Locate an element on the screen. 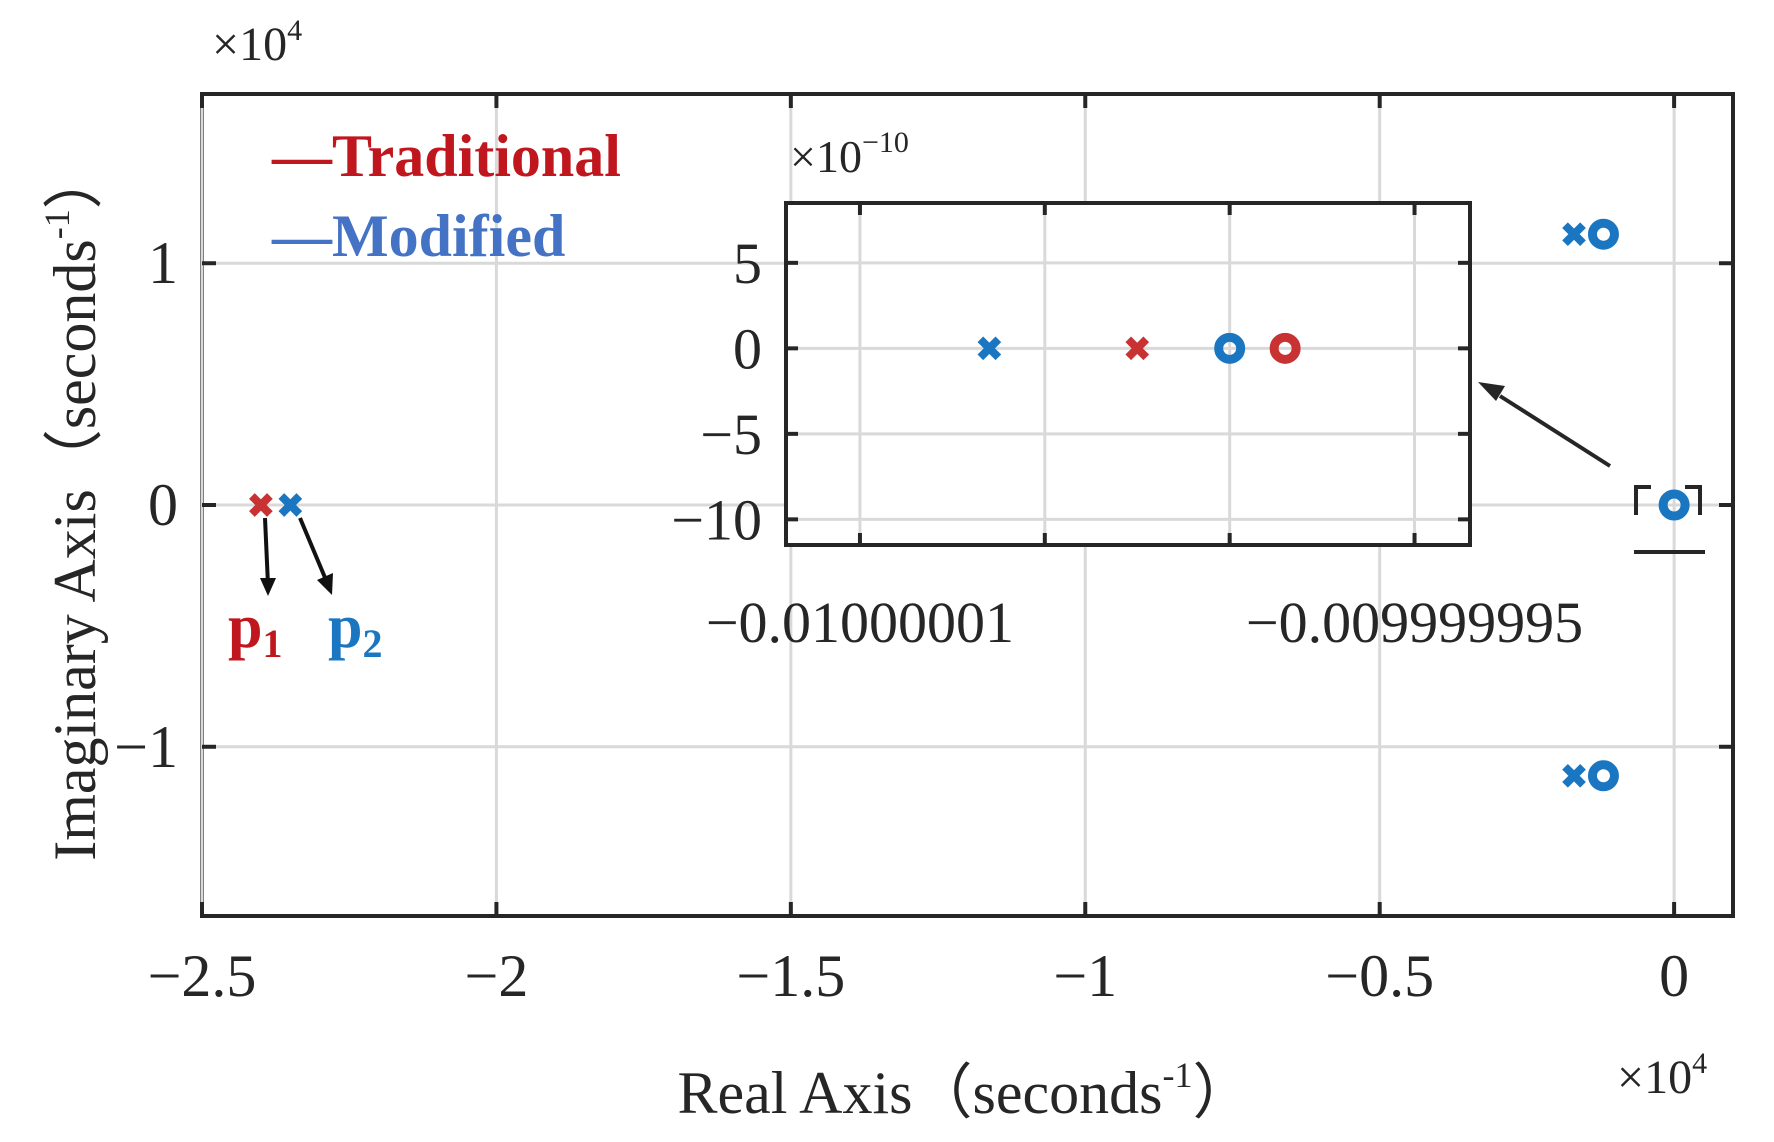 The image size is (1774, 1142). inset-y-tick-label: 0 is located at coordinates (747, 348).